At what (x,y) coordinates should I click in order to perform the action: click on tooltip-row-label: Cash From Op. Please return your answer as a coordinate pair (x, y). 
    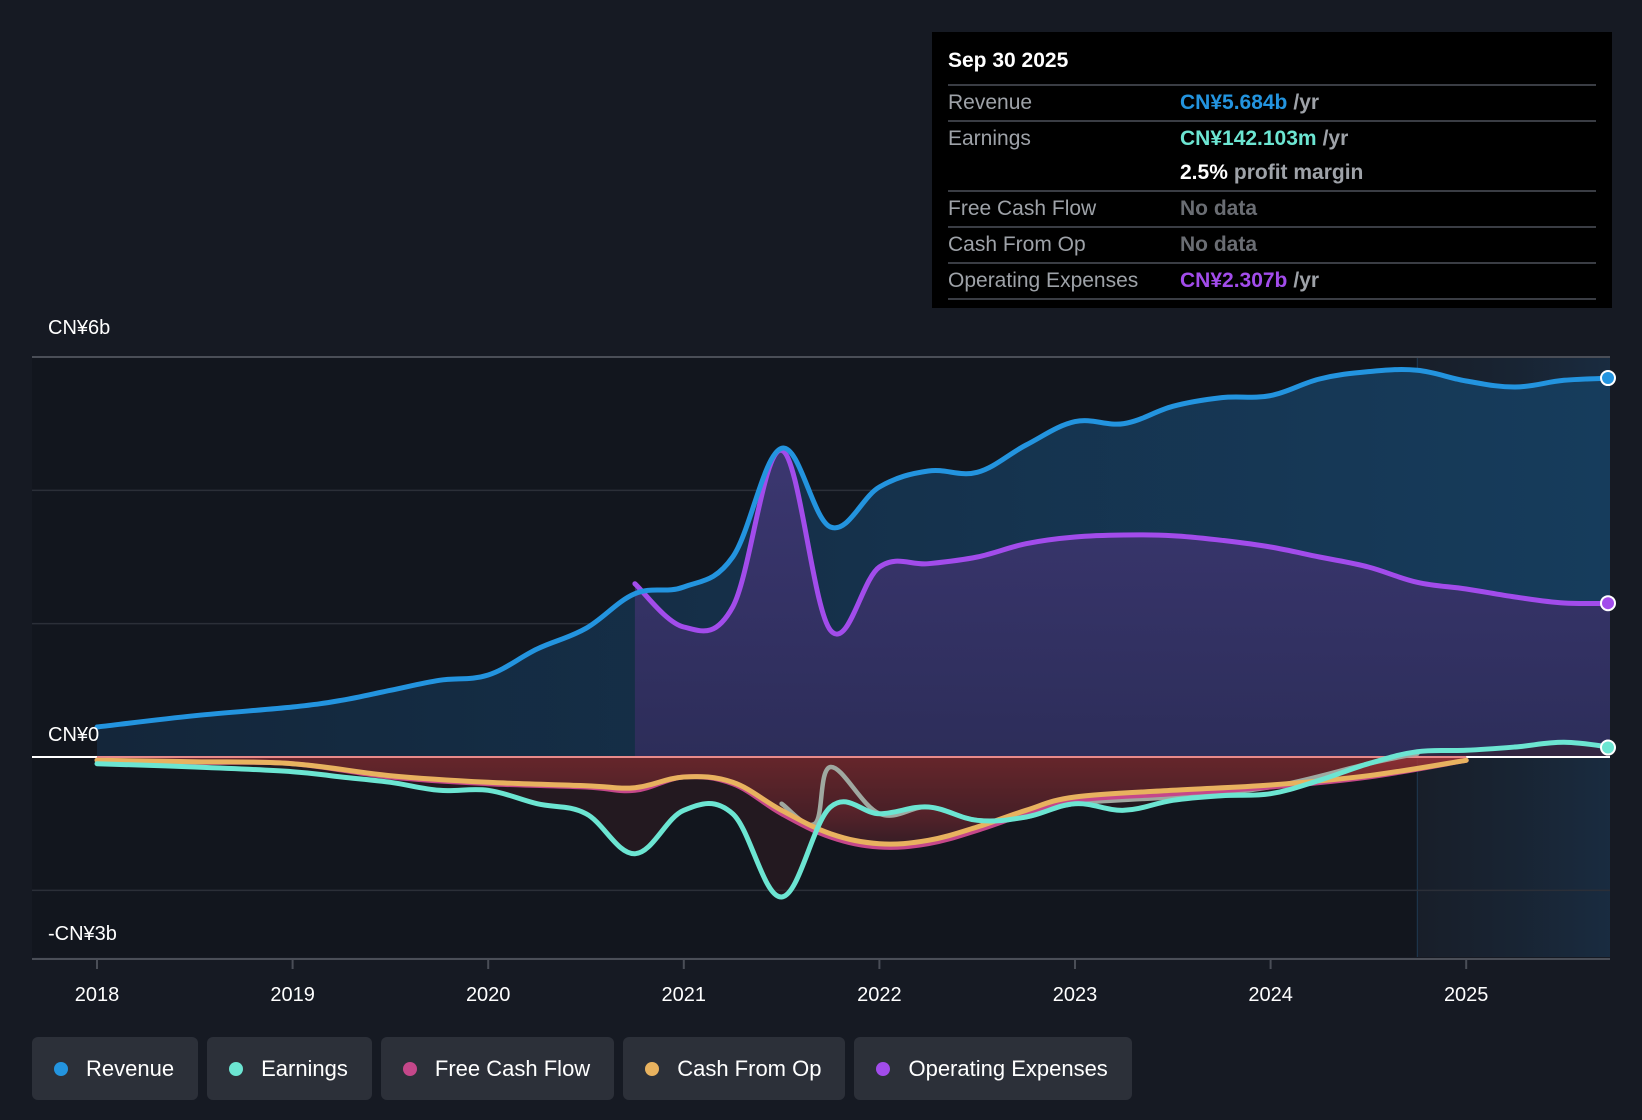
    Looking at the image, I should click on (1017, 244).